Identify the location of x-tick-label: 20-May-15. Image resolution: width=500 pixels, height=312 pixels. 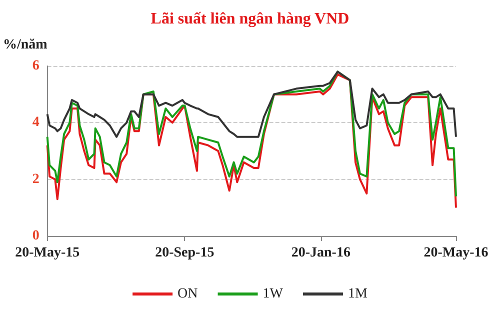
(47, 253).